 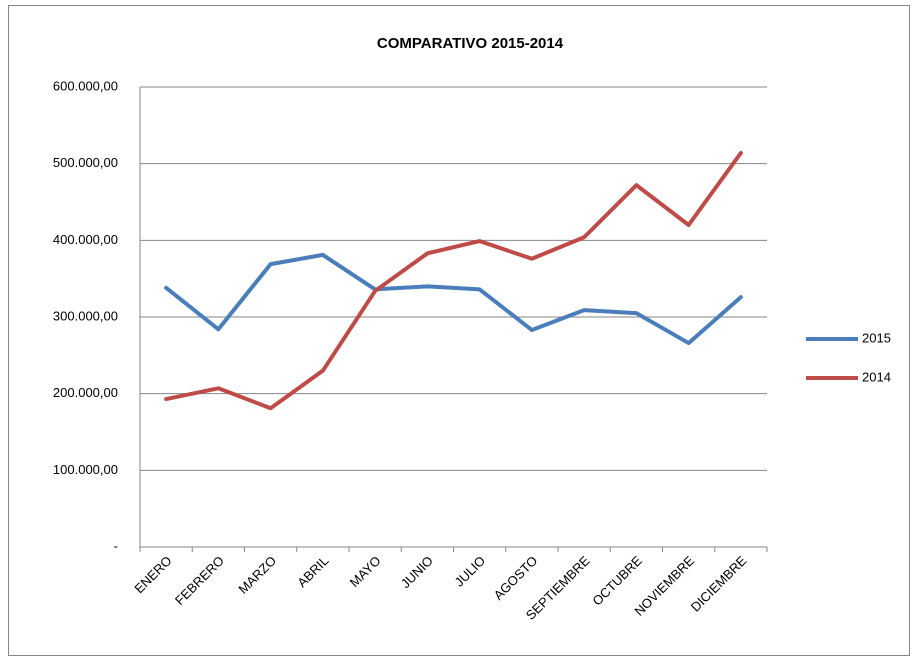 I want to click on legend-label: 2015, so click(x=876, y=337).